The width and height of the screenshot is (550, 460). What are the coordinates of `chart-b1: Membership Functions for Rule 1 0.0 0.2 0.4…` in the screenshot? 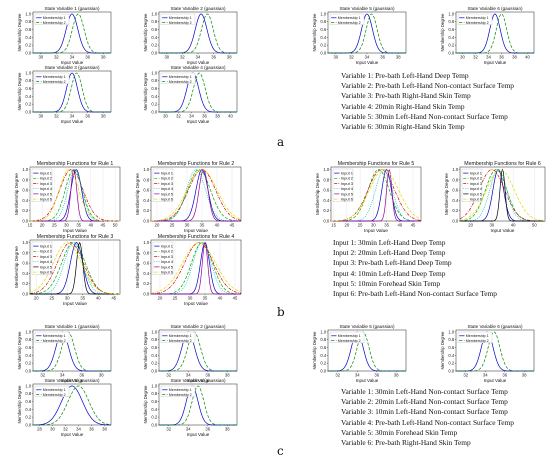 It's located at (67, 197).